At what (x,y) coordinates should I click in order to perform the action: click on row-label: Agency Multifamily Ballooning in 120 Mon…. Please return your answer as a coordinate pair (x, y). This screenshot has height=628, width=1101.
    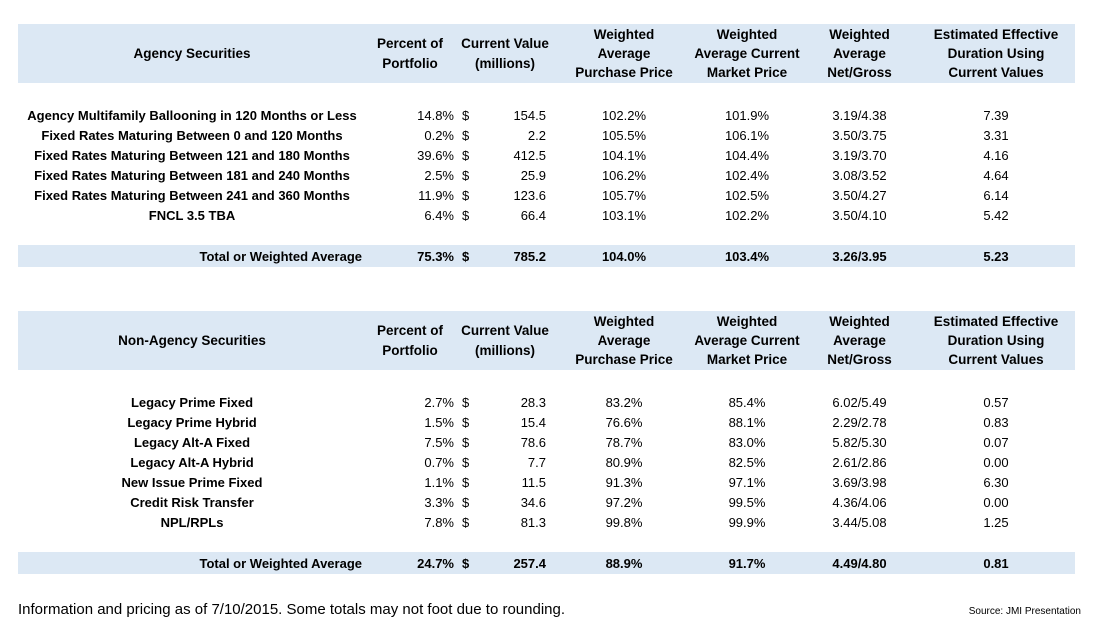
    Looking at the image, I should click on (192, 115).